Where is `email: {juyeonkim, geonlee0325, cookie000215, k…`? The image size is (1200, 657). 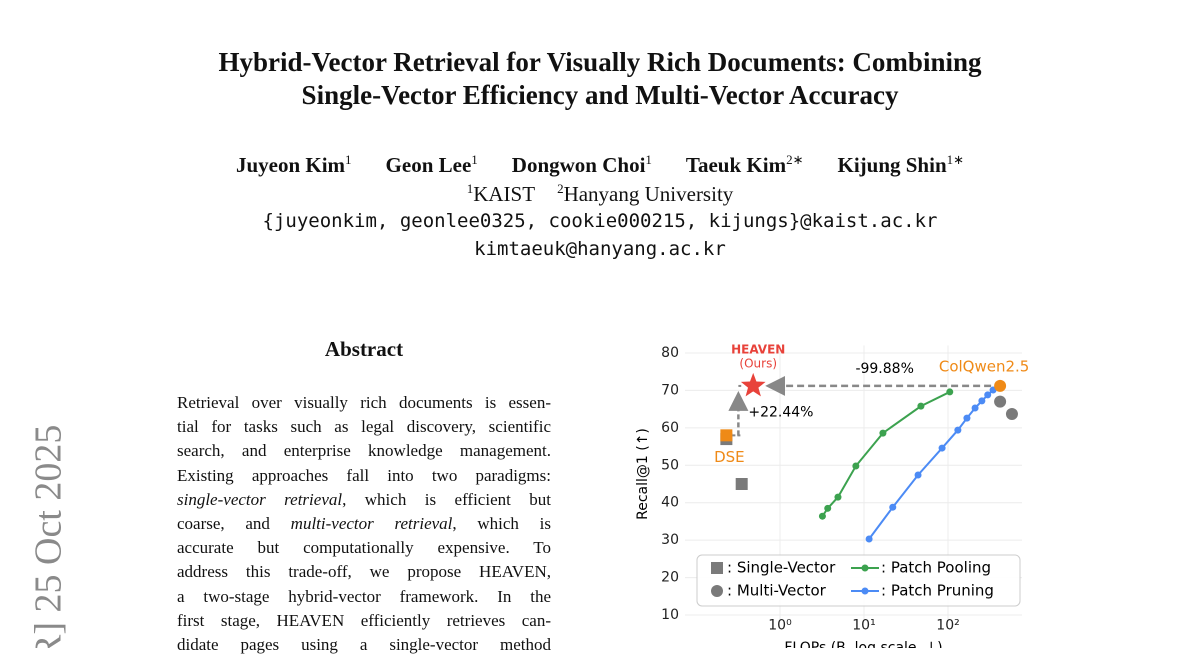
email: {juyeonkim, geonlee0325, cookie000215, k… is located at coordinates (600, 221).